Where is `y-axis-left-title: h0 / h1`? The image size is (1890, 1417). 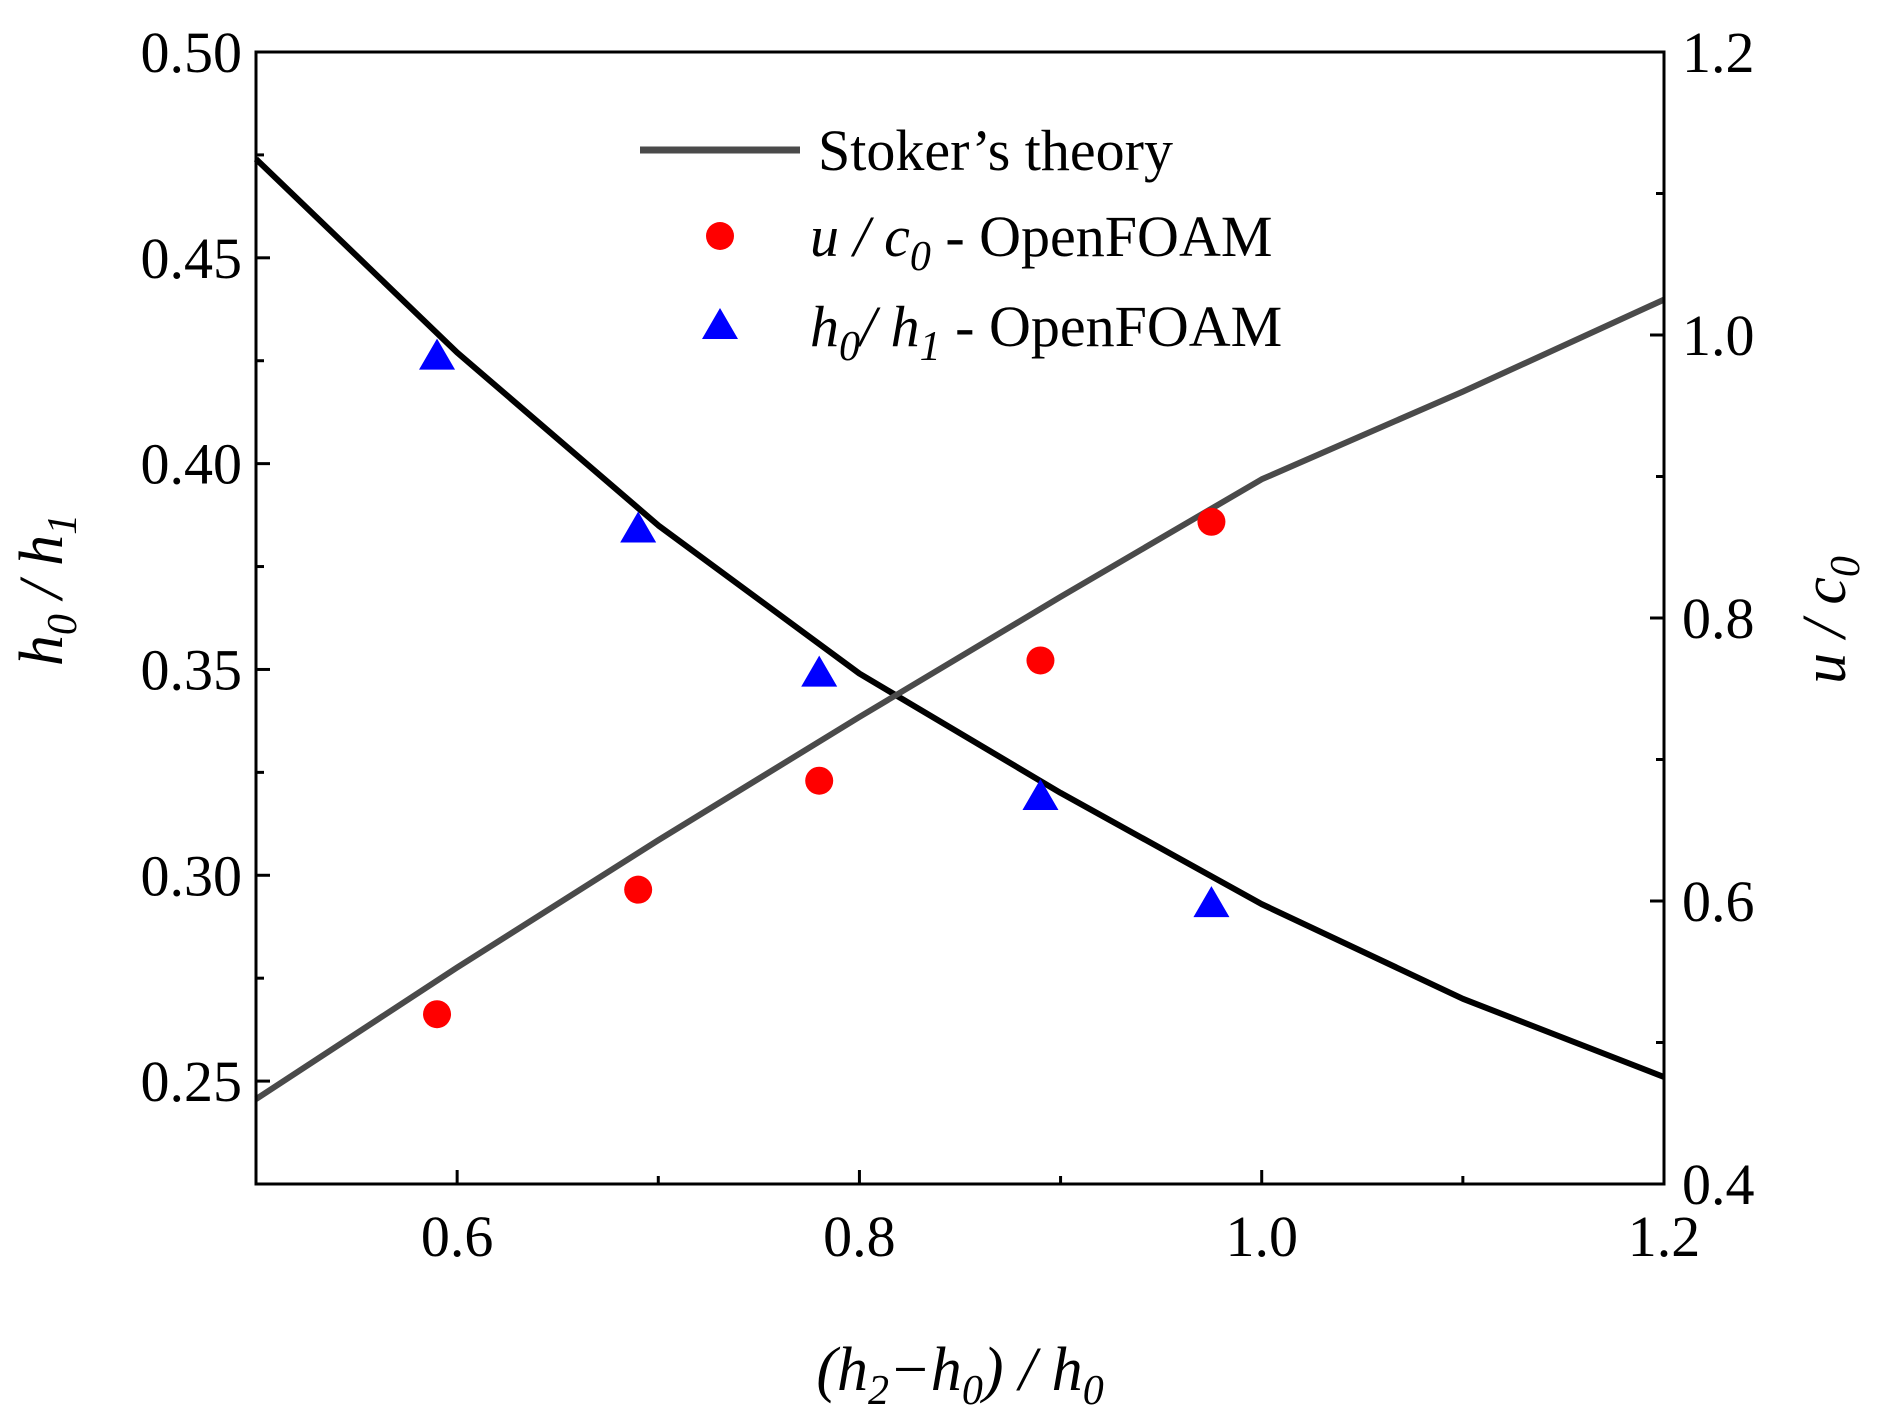
y-axis-left-title: h0 / h1 is located at coordinates (47, 590).